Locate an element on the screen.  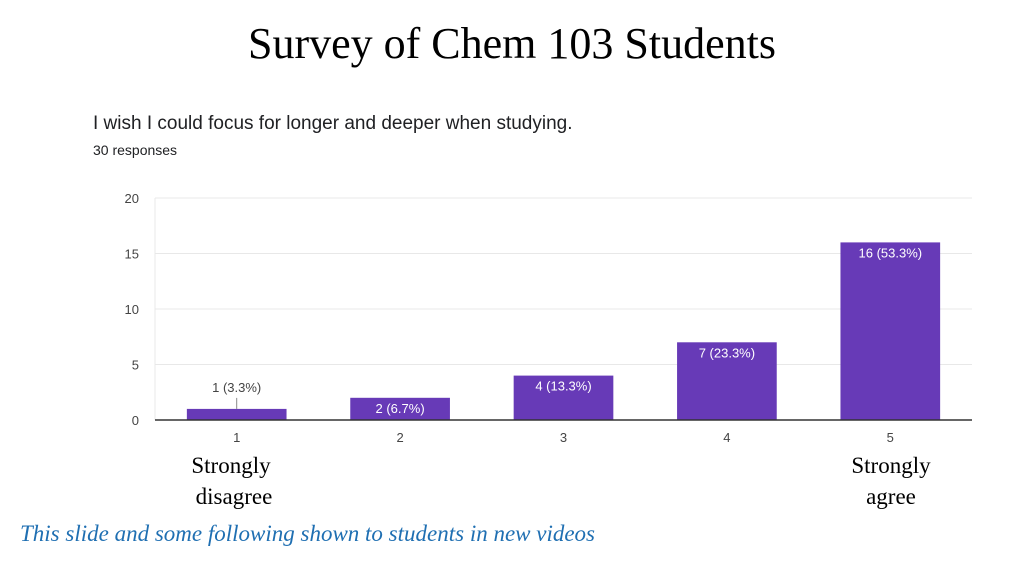
x-tick-label: 4 is located at coordinates (726, 437).